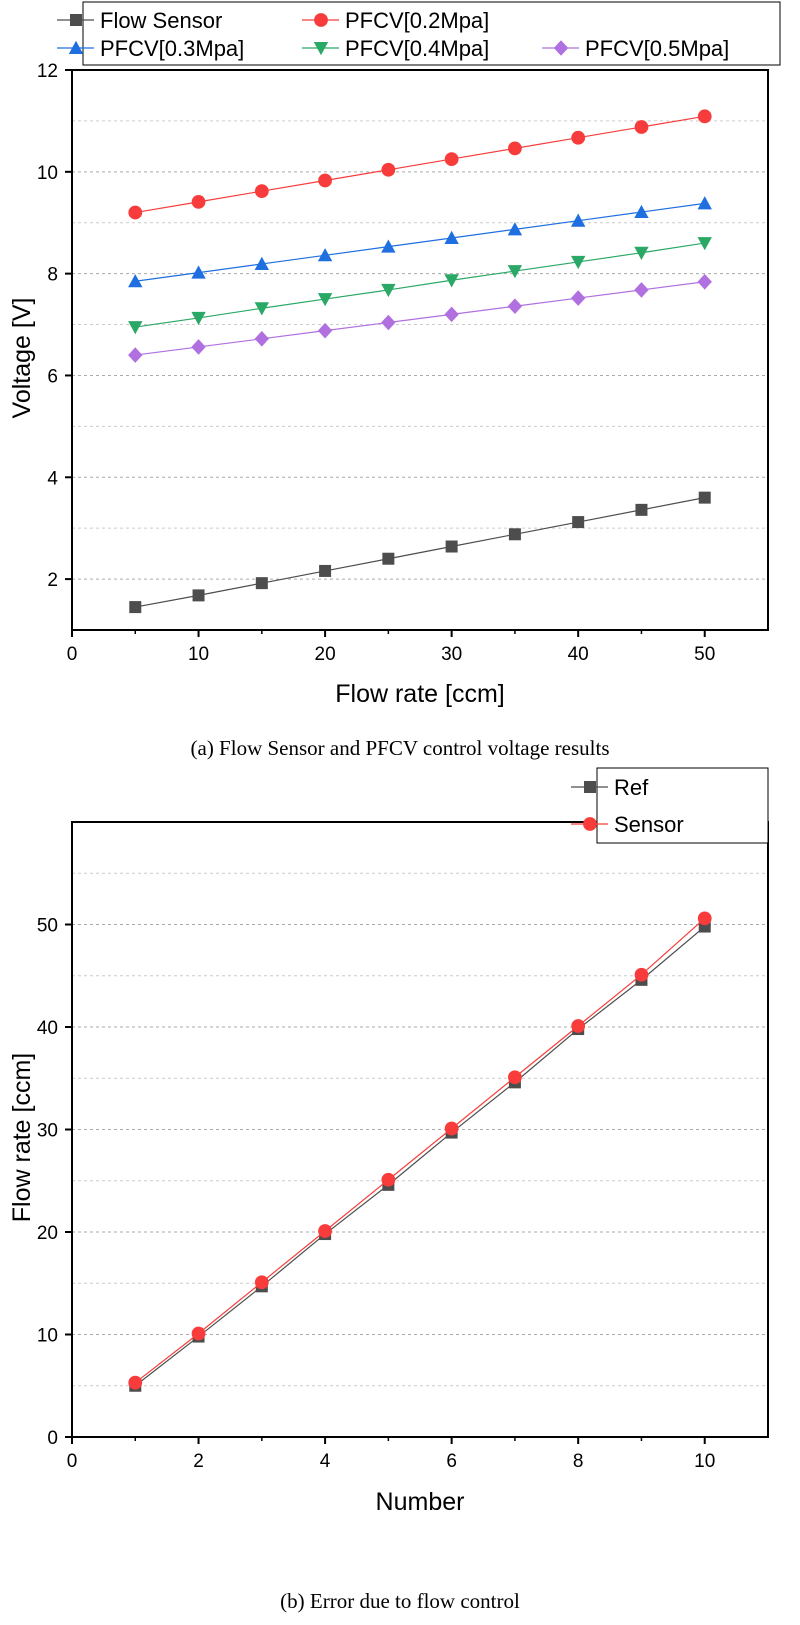  I want to click on legend-item: Ref, so click(610, 787).